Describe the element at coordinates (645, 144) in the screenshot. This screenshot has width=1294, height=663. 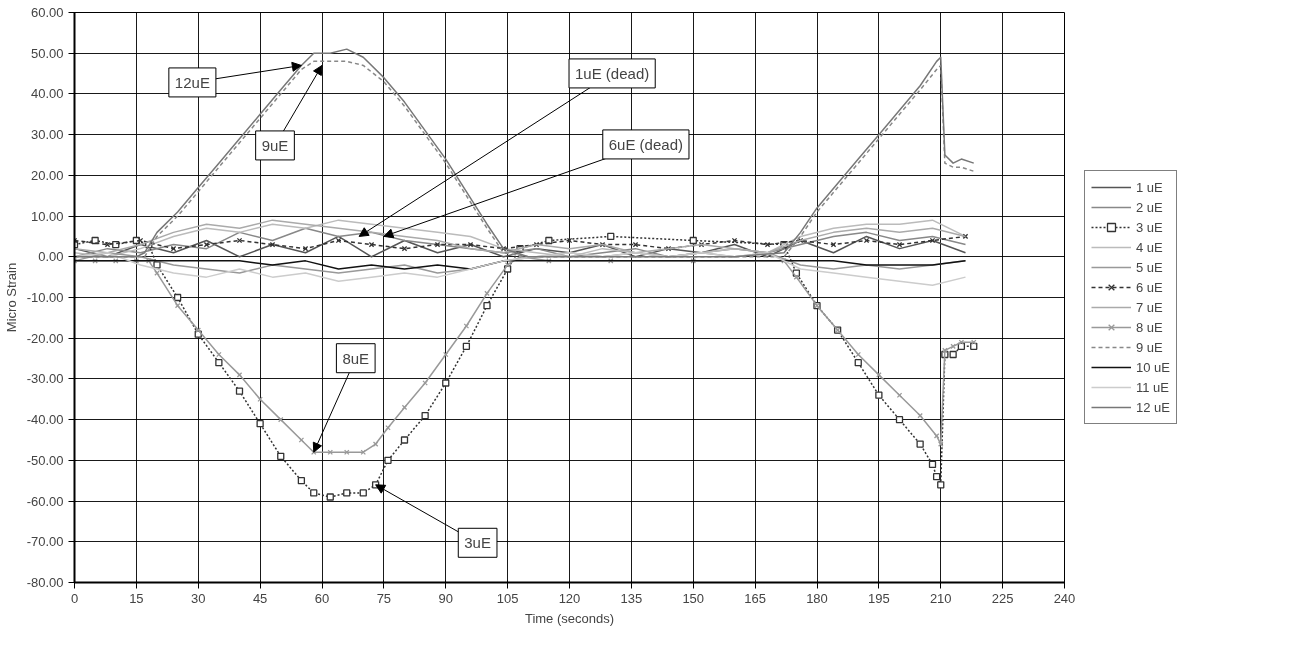
I see `annotation: 6uE (dead)` at that location.